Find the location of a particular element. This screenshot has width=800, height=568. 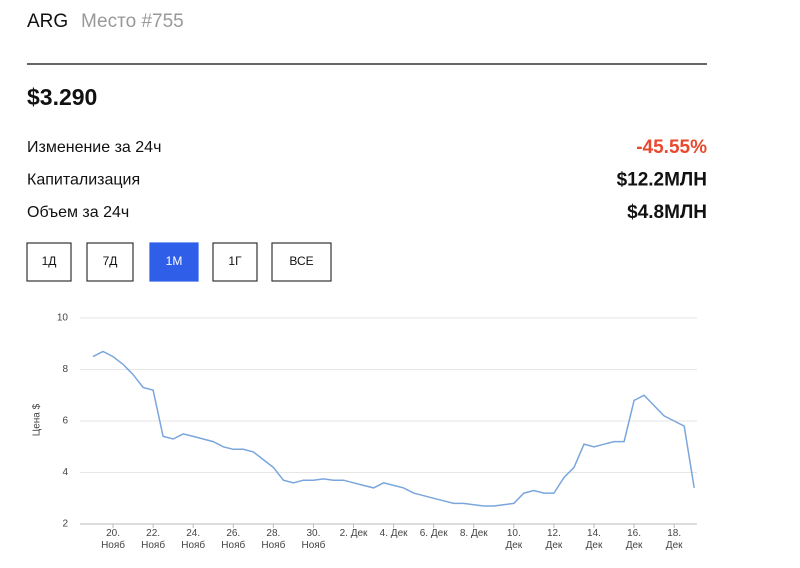

x-tick-label: 28. Нояб is located at coordinates (273, 539).